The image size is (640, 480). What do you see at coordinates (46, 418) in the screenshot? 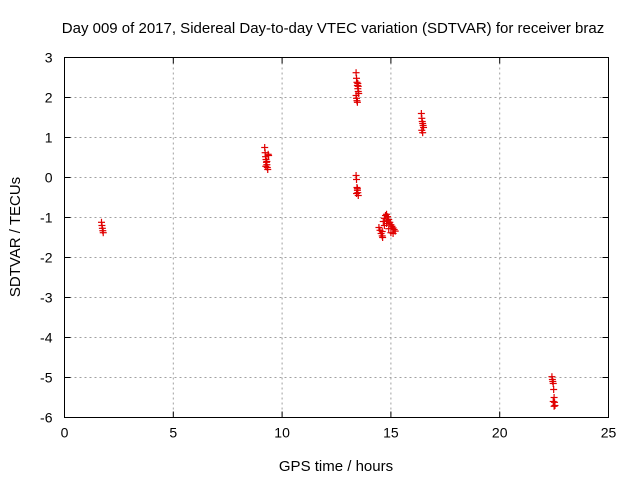
I see `y-tick-label: -6` at bounding box center [46, 418].